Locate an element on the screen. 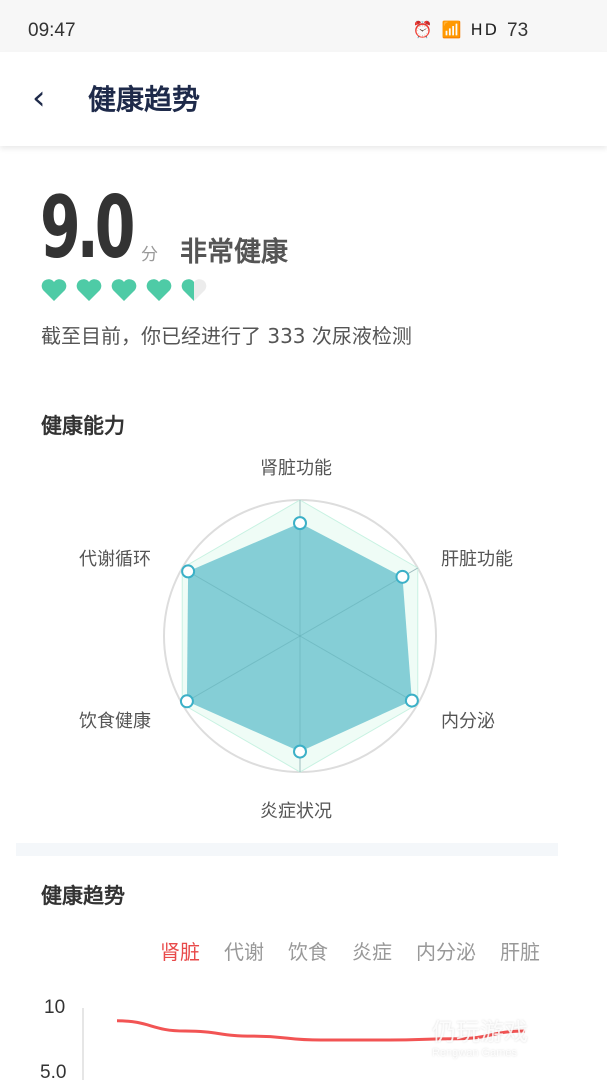  radar-value-area is located at coordinates (299, 637).